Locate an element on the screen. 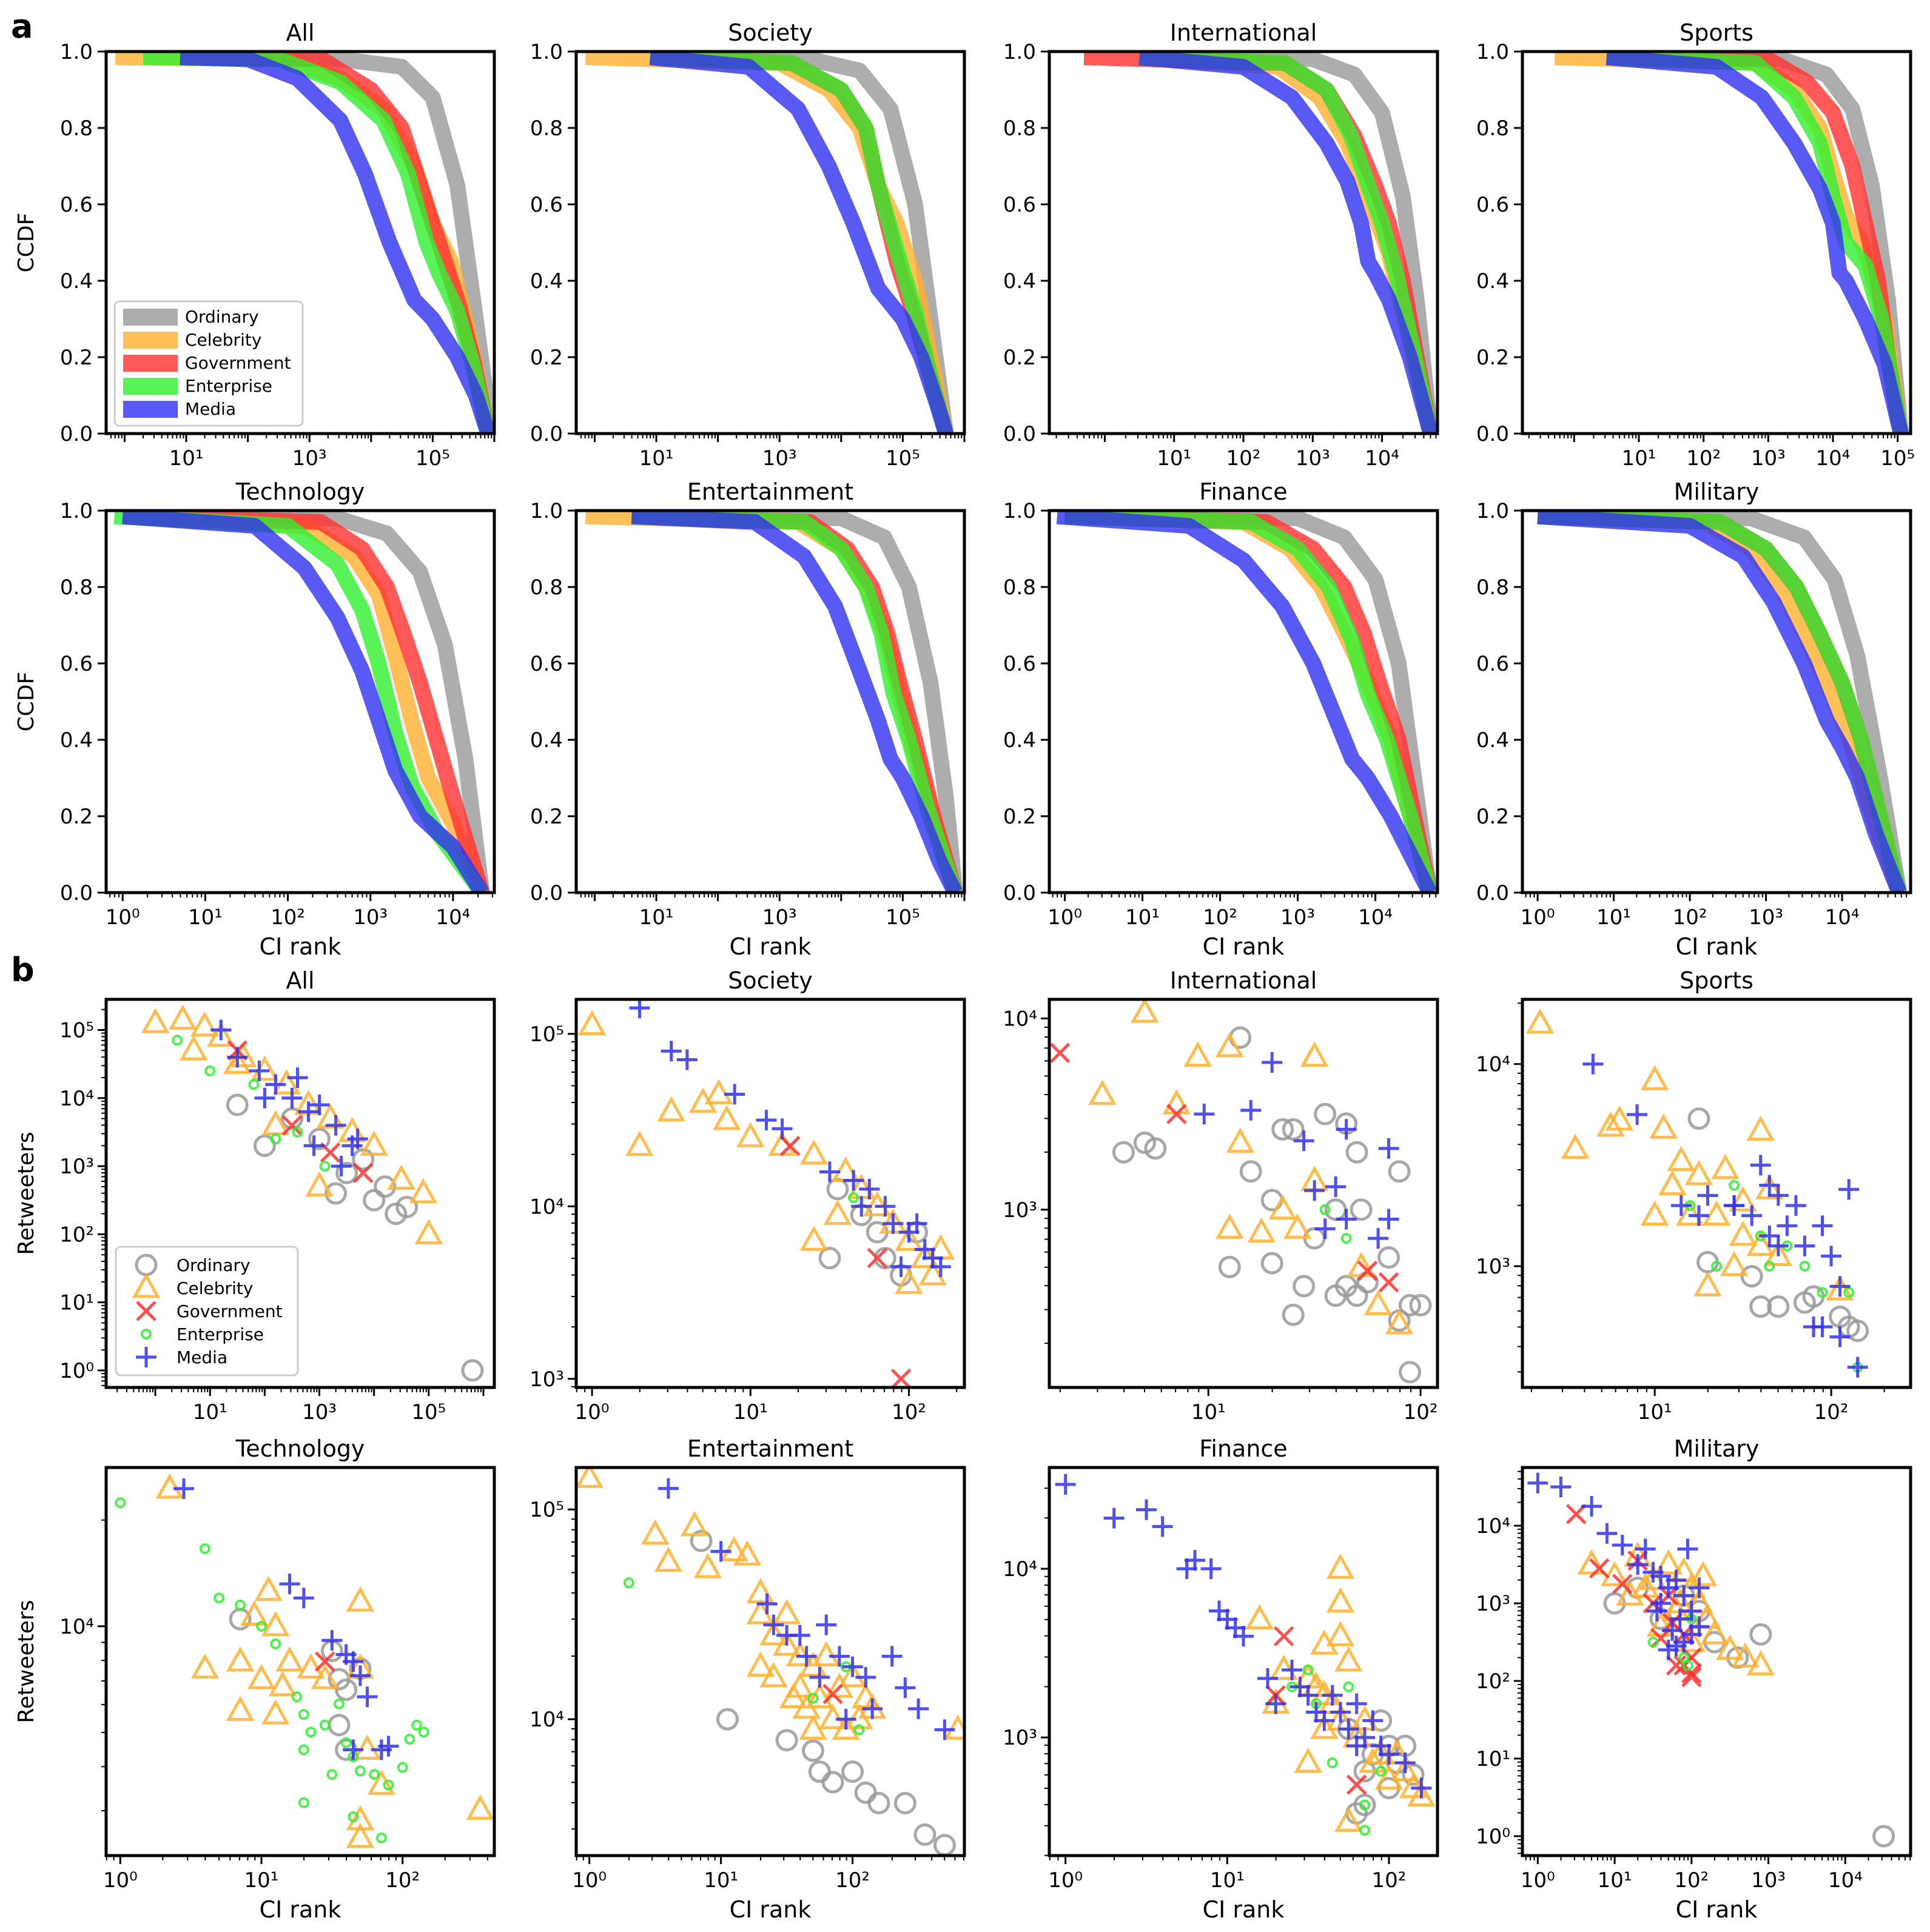 The height and width of the screenshot is (1932, 1930). points-layer is located at coordinates (770, 1662).